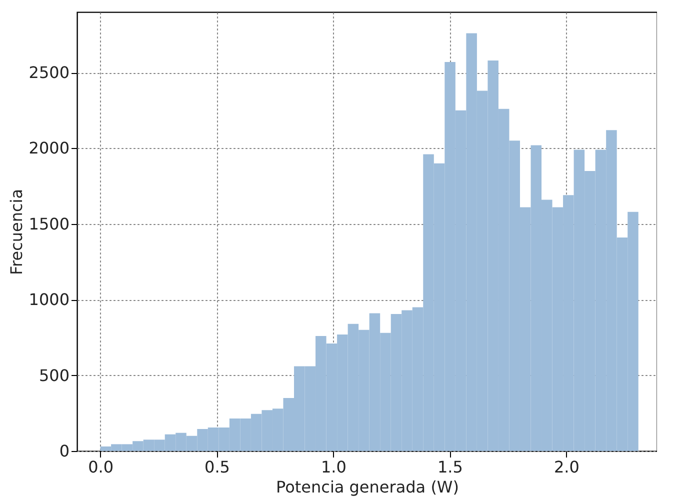  What do you see at coordinates (217, 467) in the screenshot?
I see `x-tick-label: 0.5` at bounding box center [217, 467].